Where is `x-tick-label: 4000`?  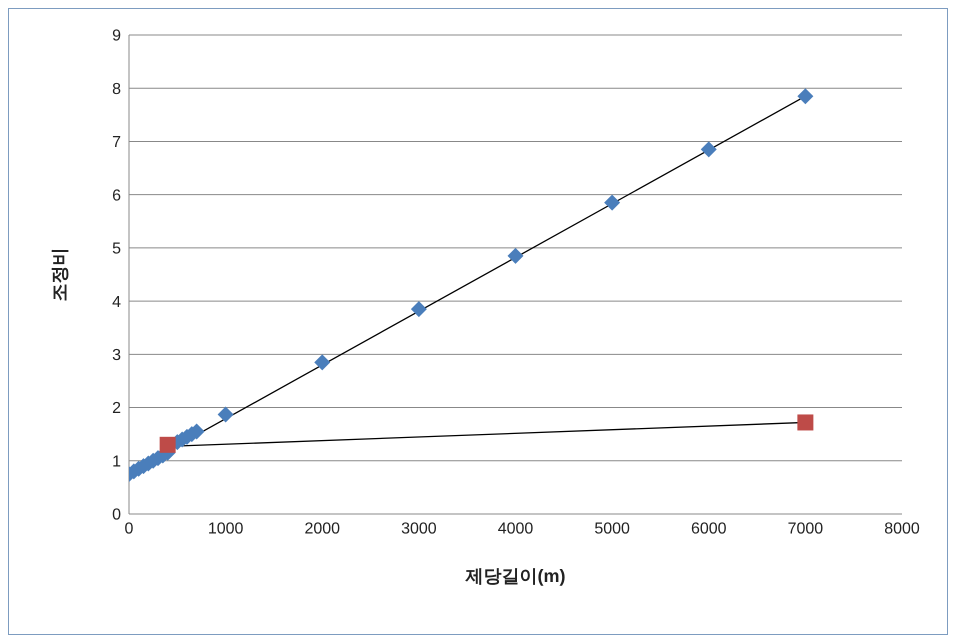
x-tick-label: 4000 is located at coordinates (516, 529).